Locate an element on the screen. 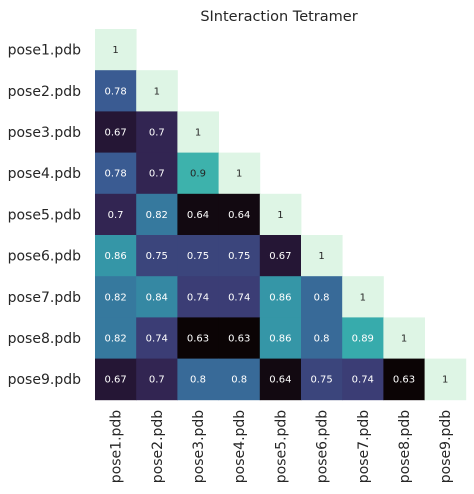 The image size is (474, 494). col-tick-label: pose8.pdb is located at coordinates (405, 446).